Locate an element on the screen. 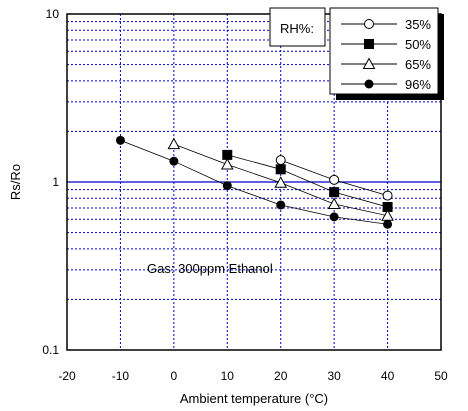 This screenshot has width=468, height=411. annotation-gas: Gas: 300ppm Ethanol is located at coordinates (210, 268).